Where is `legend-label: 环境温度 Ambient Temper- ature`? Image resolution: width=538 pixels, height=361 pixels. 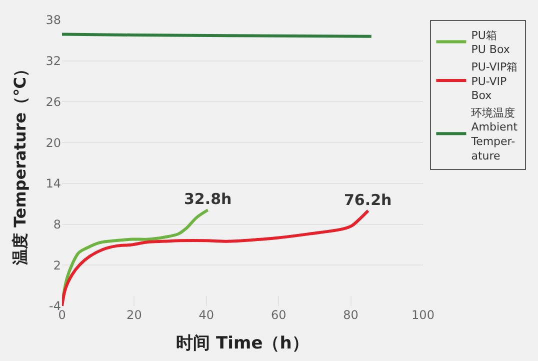
legend-label: 环境温度 Ambient Temper- ature is located at coordinates (494, 134).